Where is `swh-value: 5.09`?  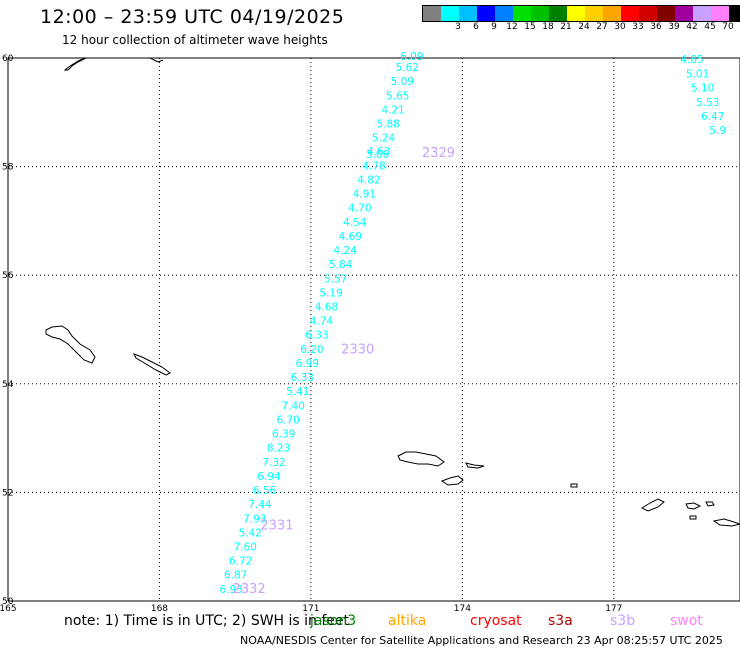 swh-value: 5.09 is located at coordinates (402, 82).